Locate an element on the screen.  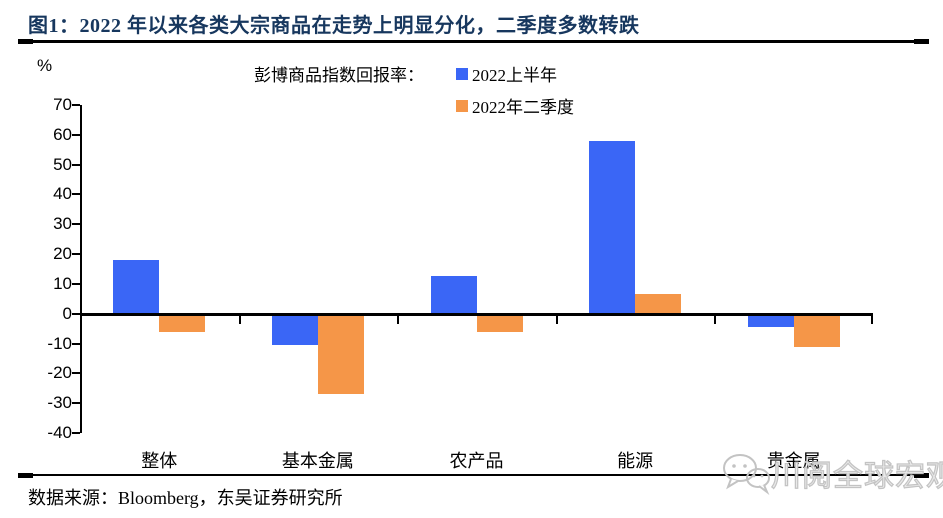
bar-series1-cat1 is located at coordinates (136, 287).